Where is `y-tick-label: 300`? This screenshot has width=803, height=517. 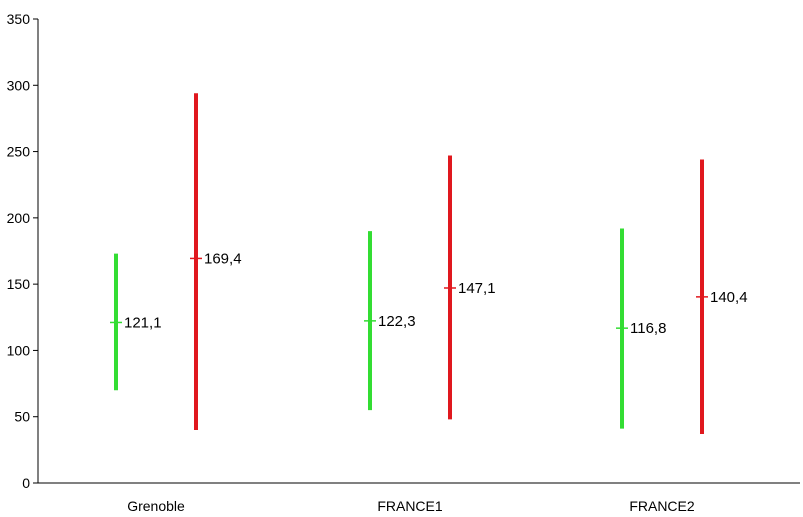
y-tick-label: 300 is located at coordinates (19, 85).